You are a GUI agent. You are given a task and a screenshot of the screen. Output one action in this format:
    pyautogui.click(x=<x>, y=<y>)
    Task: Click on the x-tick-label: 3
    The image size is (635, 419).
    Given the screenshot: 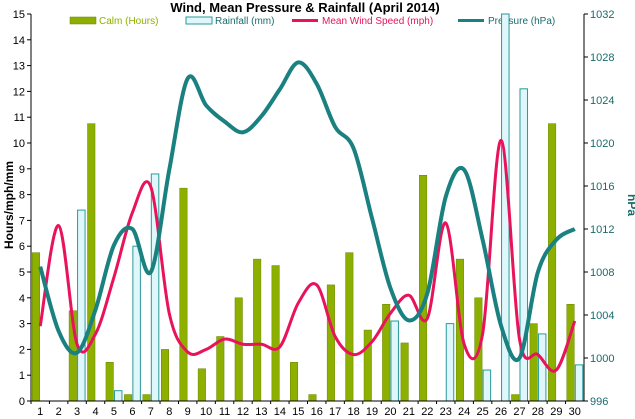 What is the action you would take?
    pyautogui.click(x=77, y=412)
    